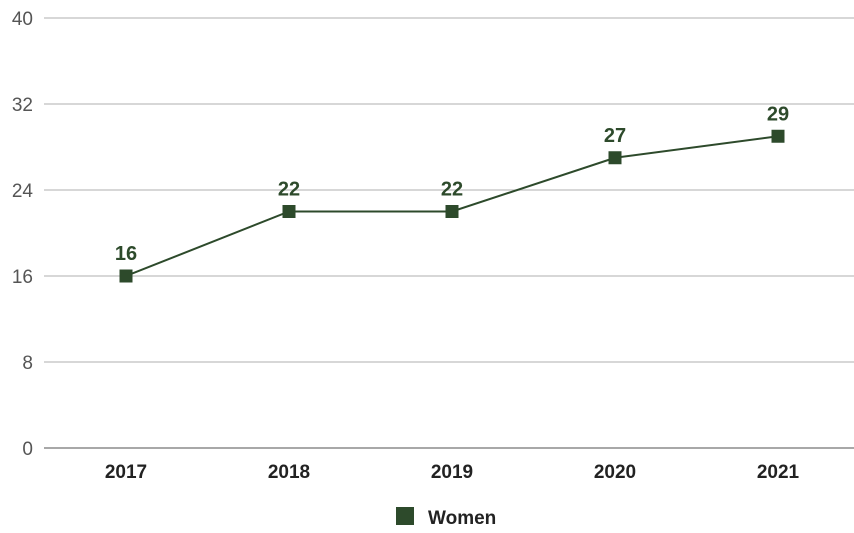 This screenshot has height=533, width=854. Describe the element at coordinates (462, 518) in the screenshot. I see `legend-label-women: Women` at that location.